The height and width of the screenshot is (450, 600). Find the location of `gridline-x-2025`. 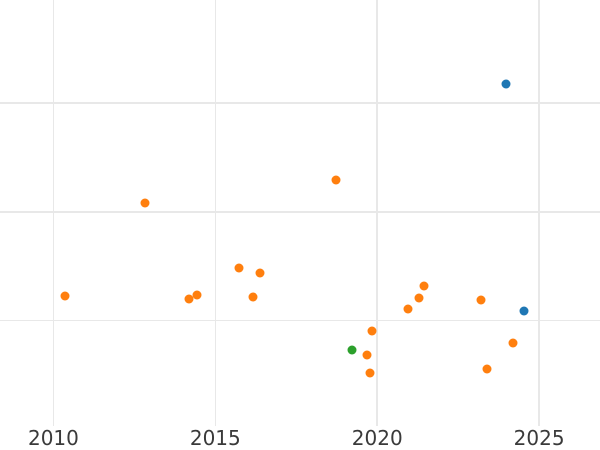

gridline-x-2025 is located at coordinates (539, 213).